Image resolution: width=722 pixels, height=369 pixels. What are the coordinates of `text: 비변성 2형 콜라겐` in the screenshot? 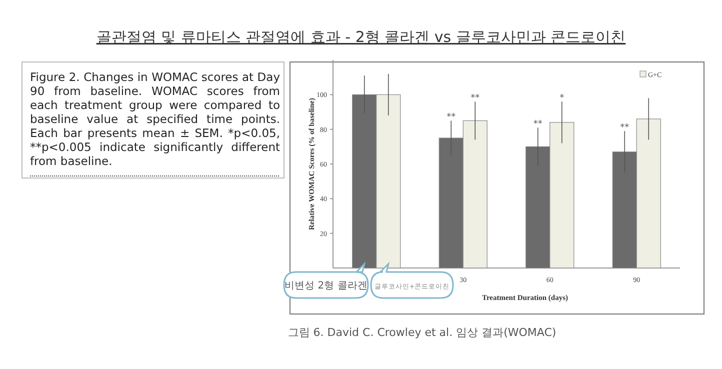 It's located at (326, 286).